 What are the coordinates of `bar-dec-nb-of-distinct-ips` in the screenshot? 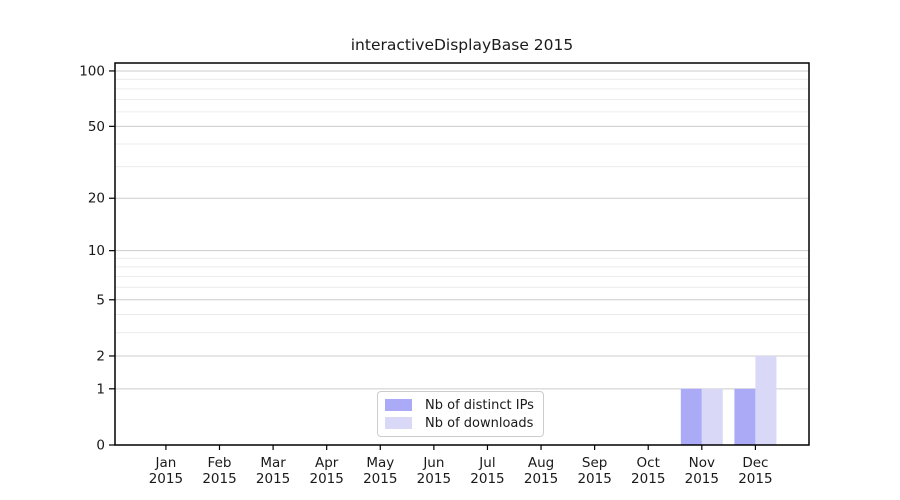 It's located at (745, 416).